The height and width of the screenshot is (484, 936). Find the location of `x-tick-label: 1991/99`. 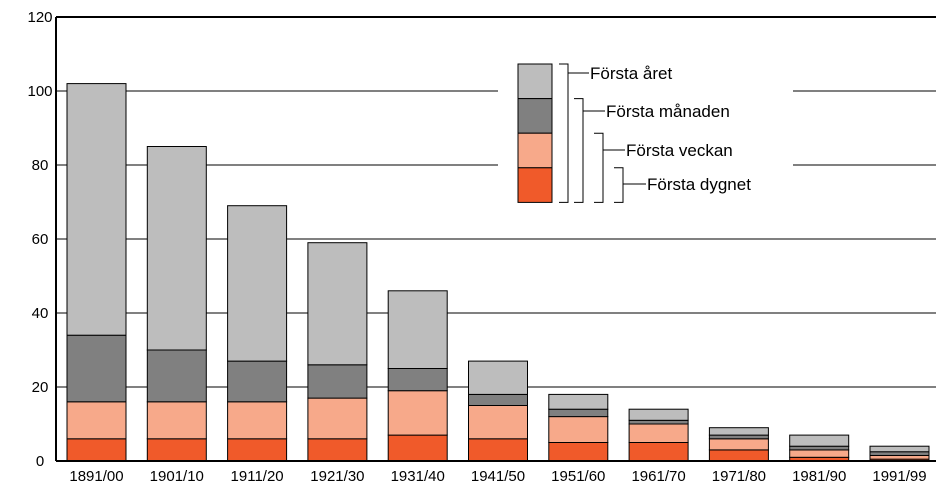

x-tick-label: 1991/99 is located at coordinates (899, 476).